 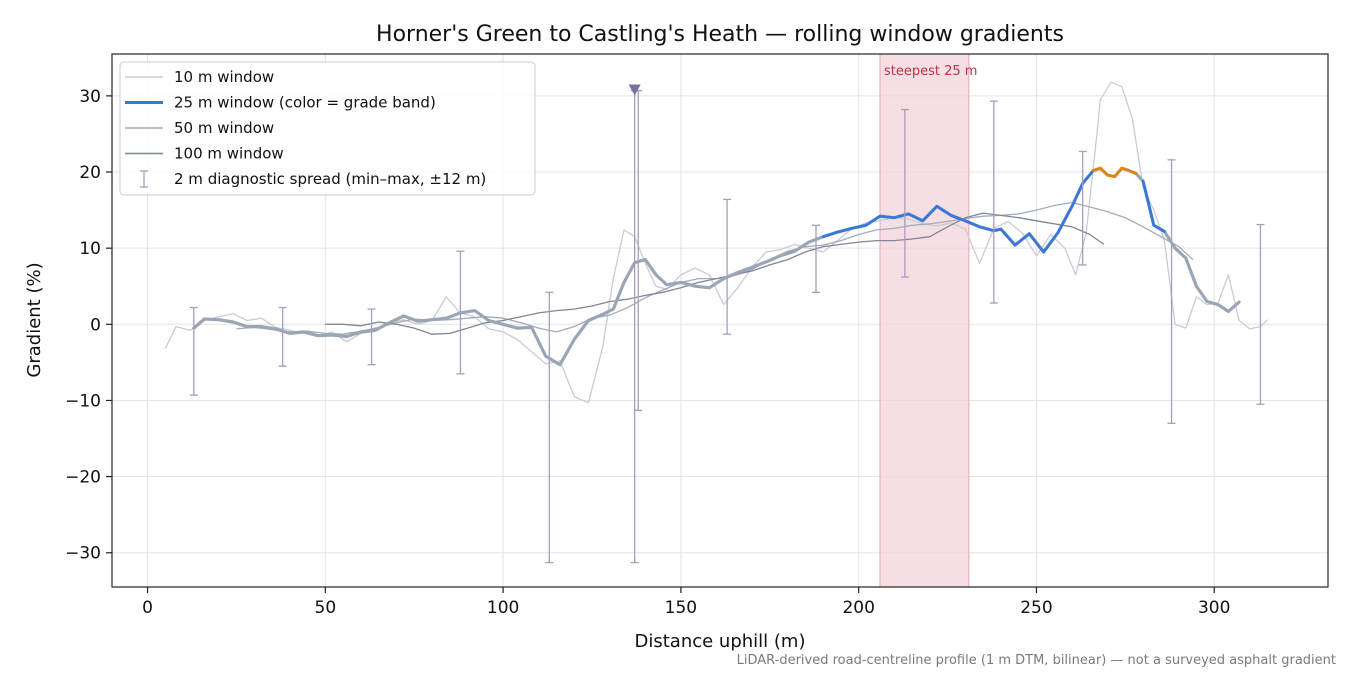 What do you see at coordinates (1036, 608) in the screenshot?
I see `x-tick-label: 250` at bounding box center [1036, 608].